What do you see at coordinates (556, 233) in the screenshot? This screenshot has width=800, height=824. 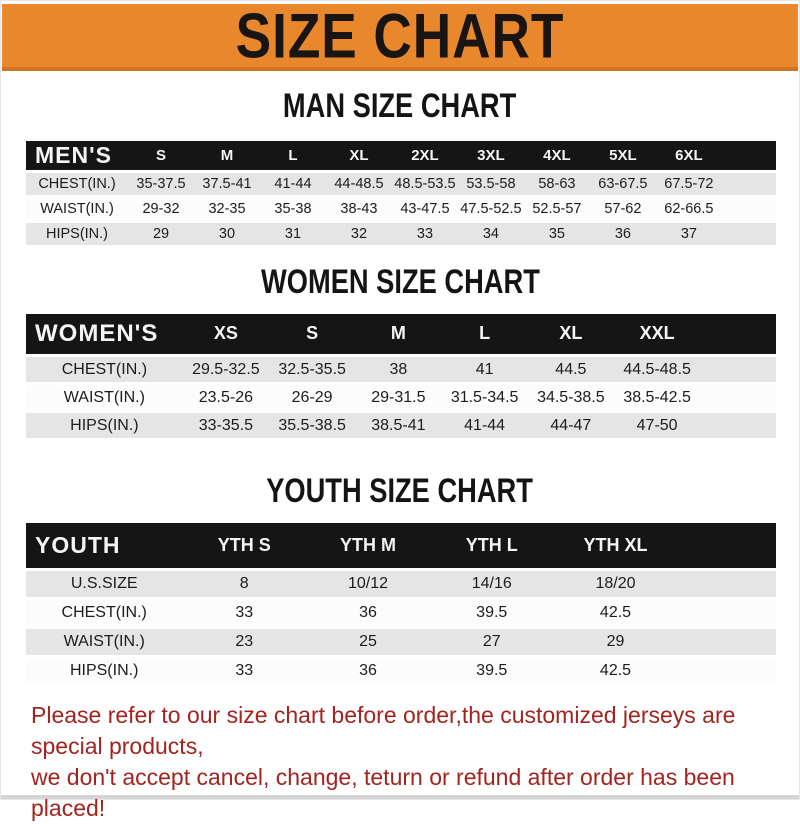 I see `size-value-cell: 35` at bounding box center [556, 233].